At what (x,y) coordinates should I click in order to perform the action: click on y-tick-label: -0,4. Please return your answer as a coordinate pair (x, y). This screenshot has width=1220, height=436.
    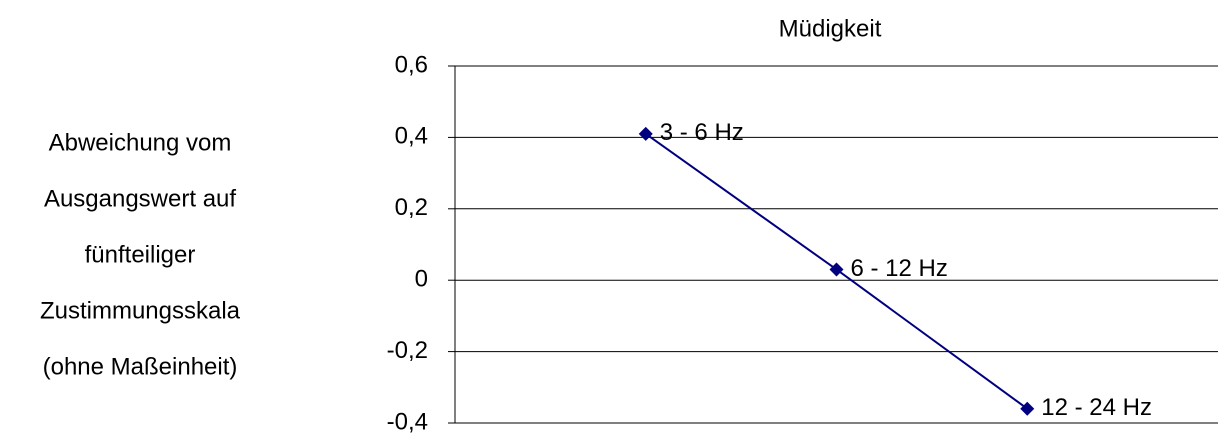
    Looking at the image, I should click on (407, 421).